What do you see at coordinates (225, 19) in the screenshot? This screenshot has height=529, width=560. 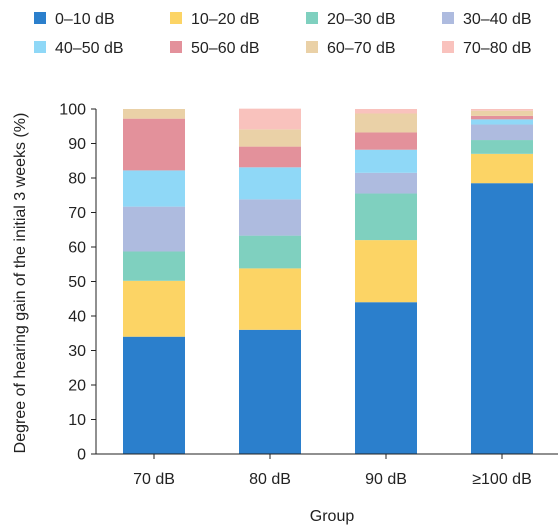 I see `legend-label: 10–20 dB` at bounding box center [225, 19].